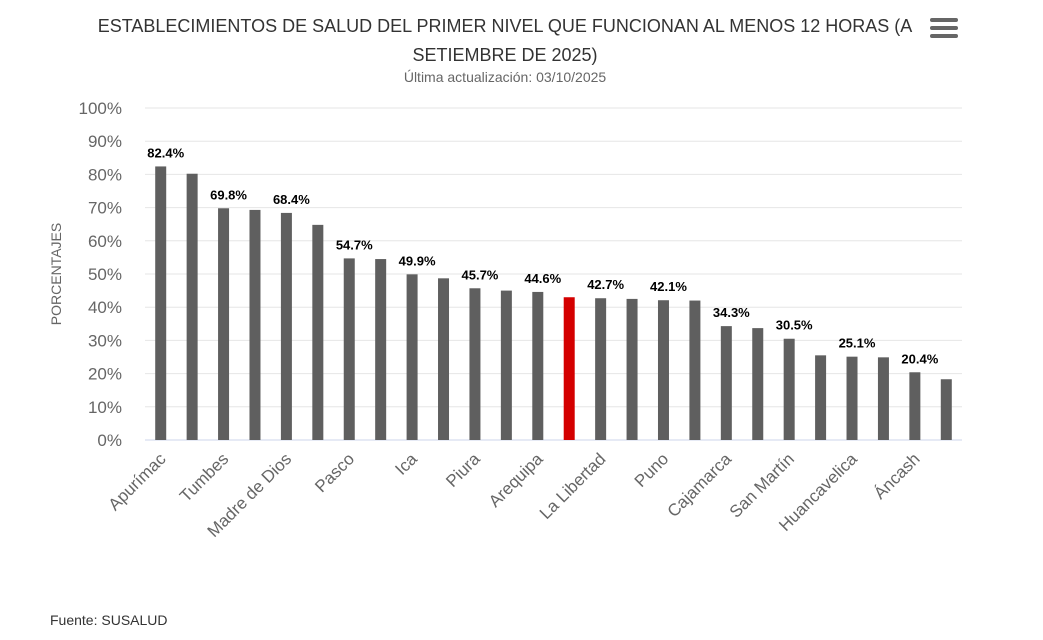 The width and height of the screenshot is (1043, 640). Describe the element at coordinates (165, 152) in the screenshot. I see `data-label: 82.4%` at that location.